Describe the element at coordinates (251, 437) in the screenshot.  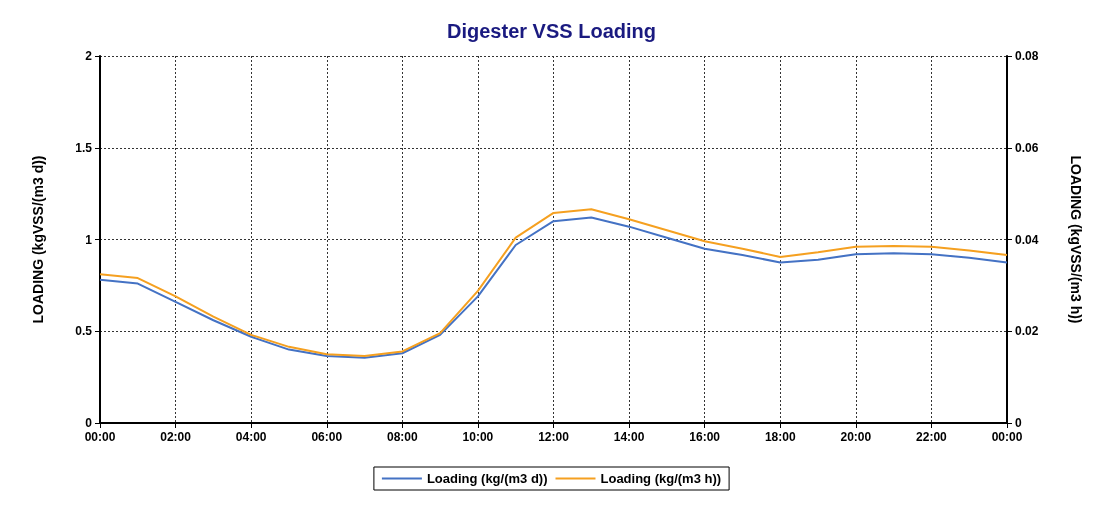
I see `x-tick-label: 04:00` at that location.